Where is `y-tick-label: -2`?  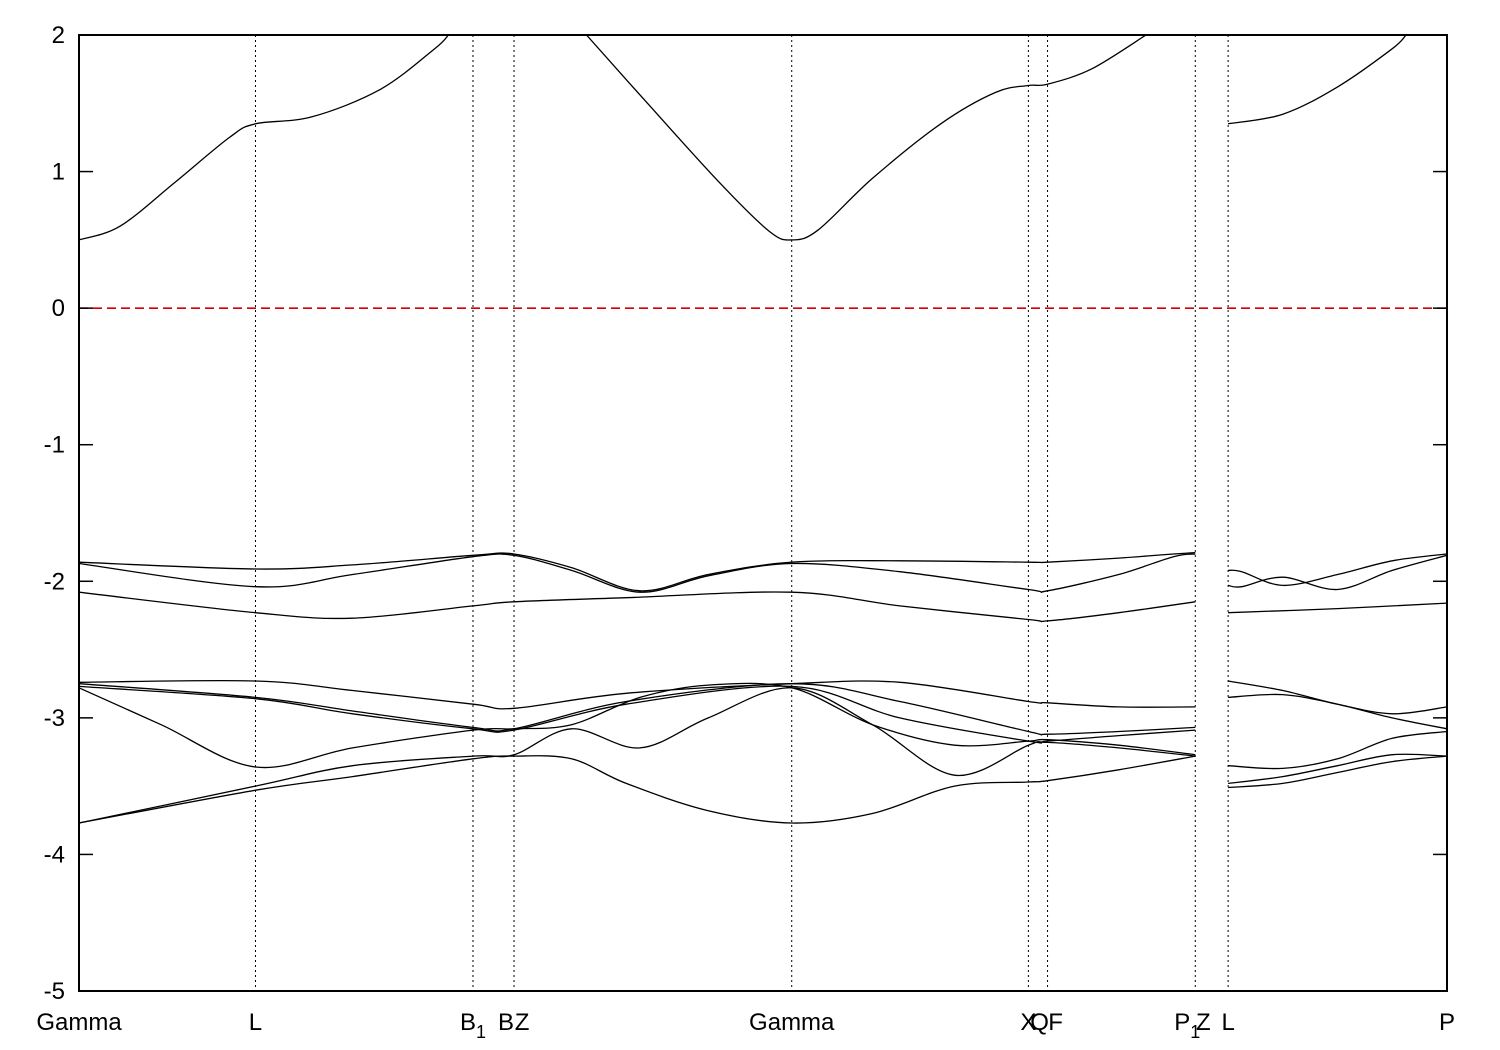 y-tick-label: -2 is located at coordinates (54, 581).